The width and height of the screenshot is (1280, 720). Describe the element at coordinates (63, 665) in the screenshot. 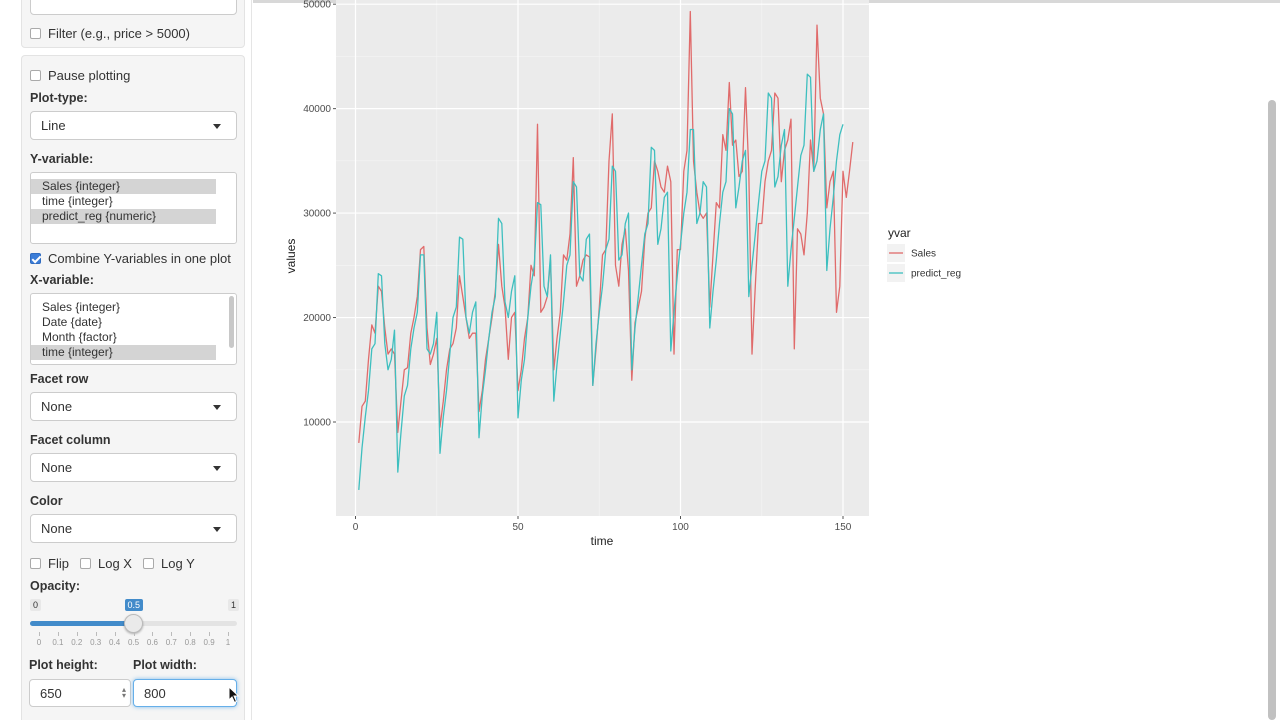

I see `plot-height-label: Plot height:` at that location.